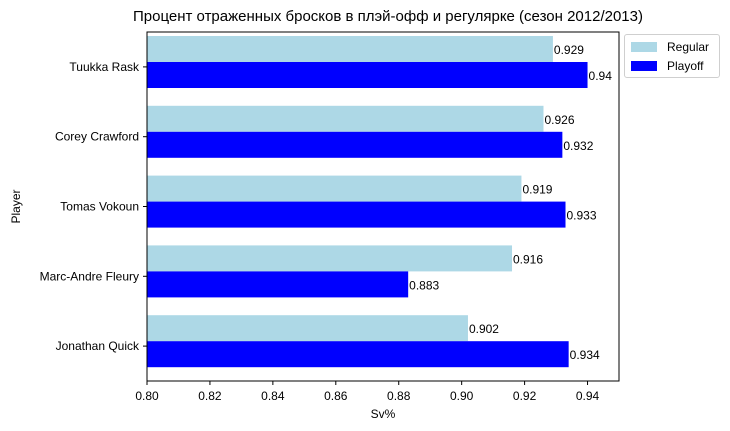 The height and width of the screenshot is (431, 730). Describe the element at coordinates (99, 207) in the screenshot. I see `y-tick-label-2: Tomas Vokoun` at that location.